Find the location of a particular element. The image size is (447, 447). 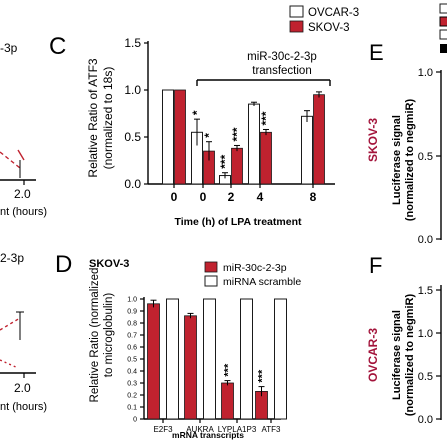

panel-c-letter: C is located at coordinates (57, 46).